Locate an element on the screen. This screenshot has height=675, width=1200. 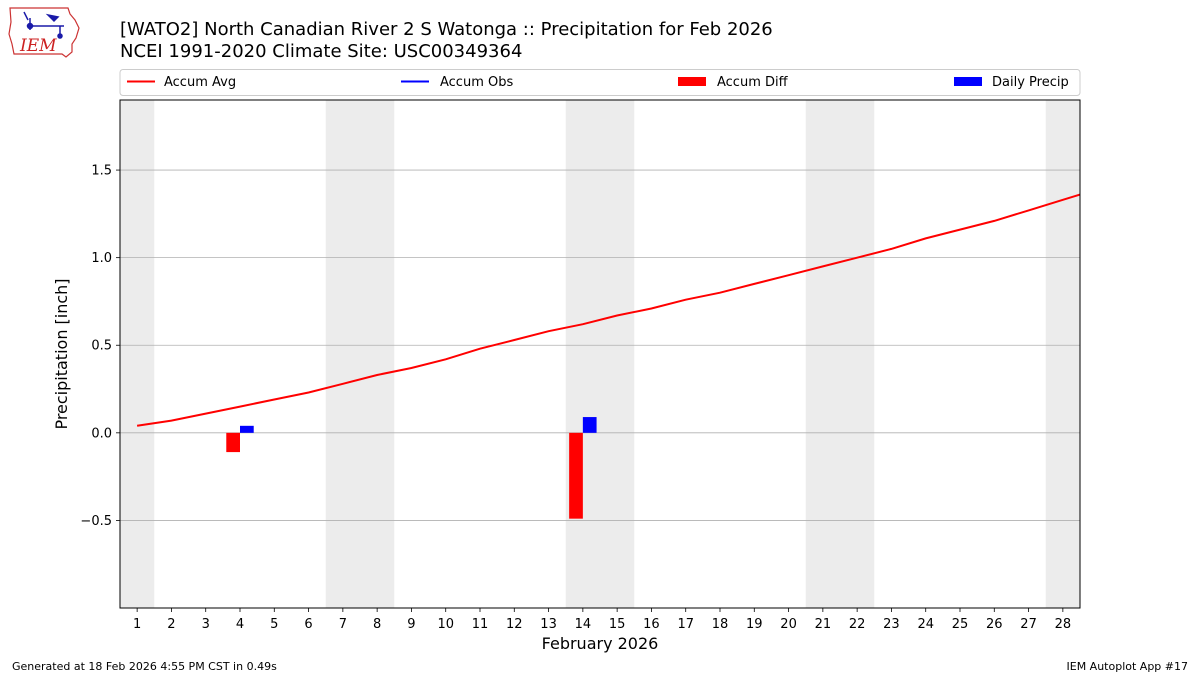
weather-instruments-icon is located at coordinates (43, 25).